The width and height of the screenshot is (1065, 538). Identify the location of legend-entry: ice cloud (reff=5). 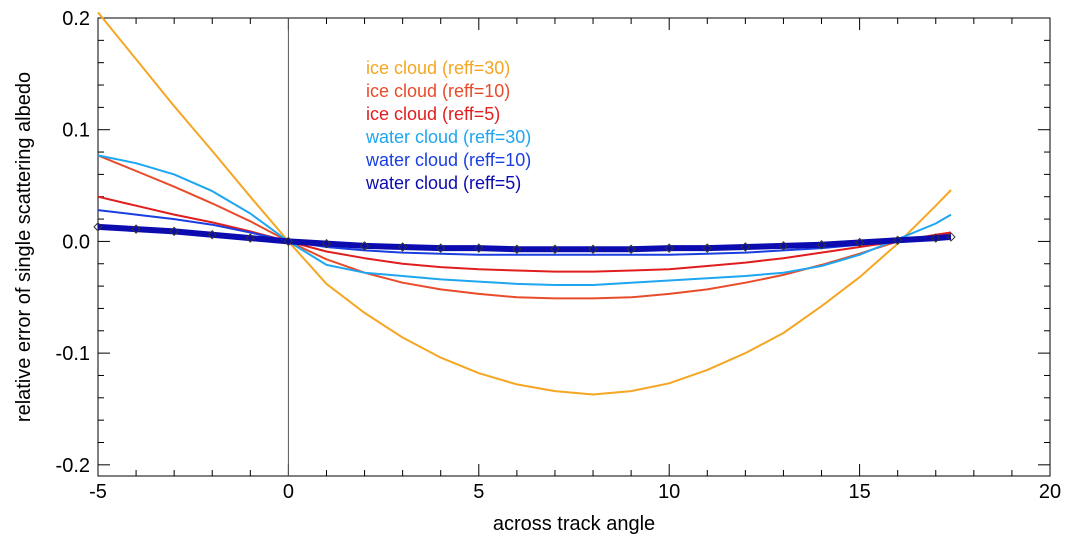
(433, 114).